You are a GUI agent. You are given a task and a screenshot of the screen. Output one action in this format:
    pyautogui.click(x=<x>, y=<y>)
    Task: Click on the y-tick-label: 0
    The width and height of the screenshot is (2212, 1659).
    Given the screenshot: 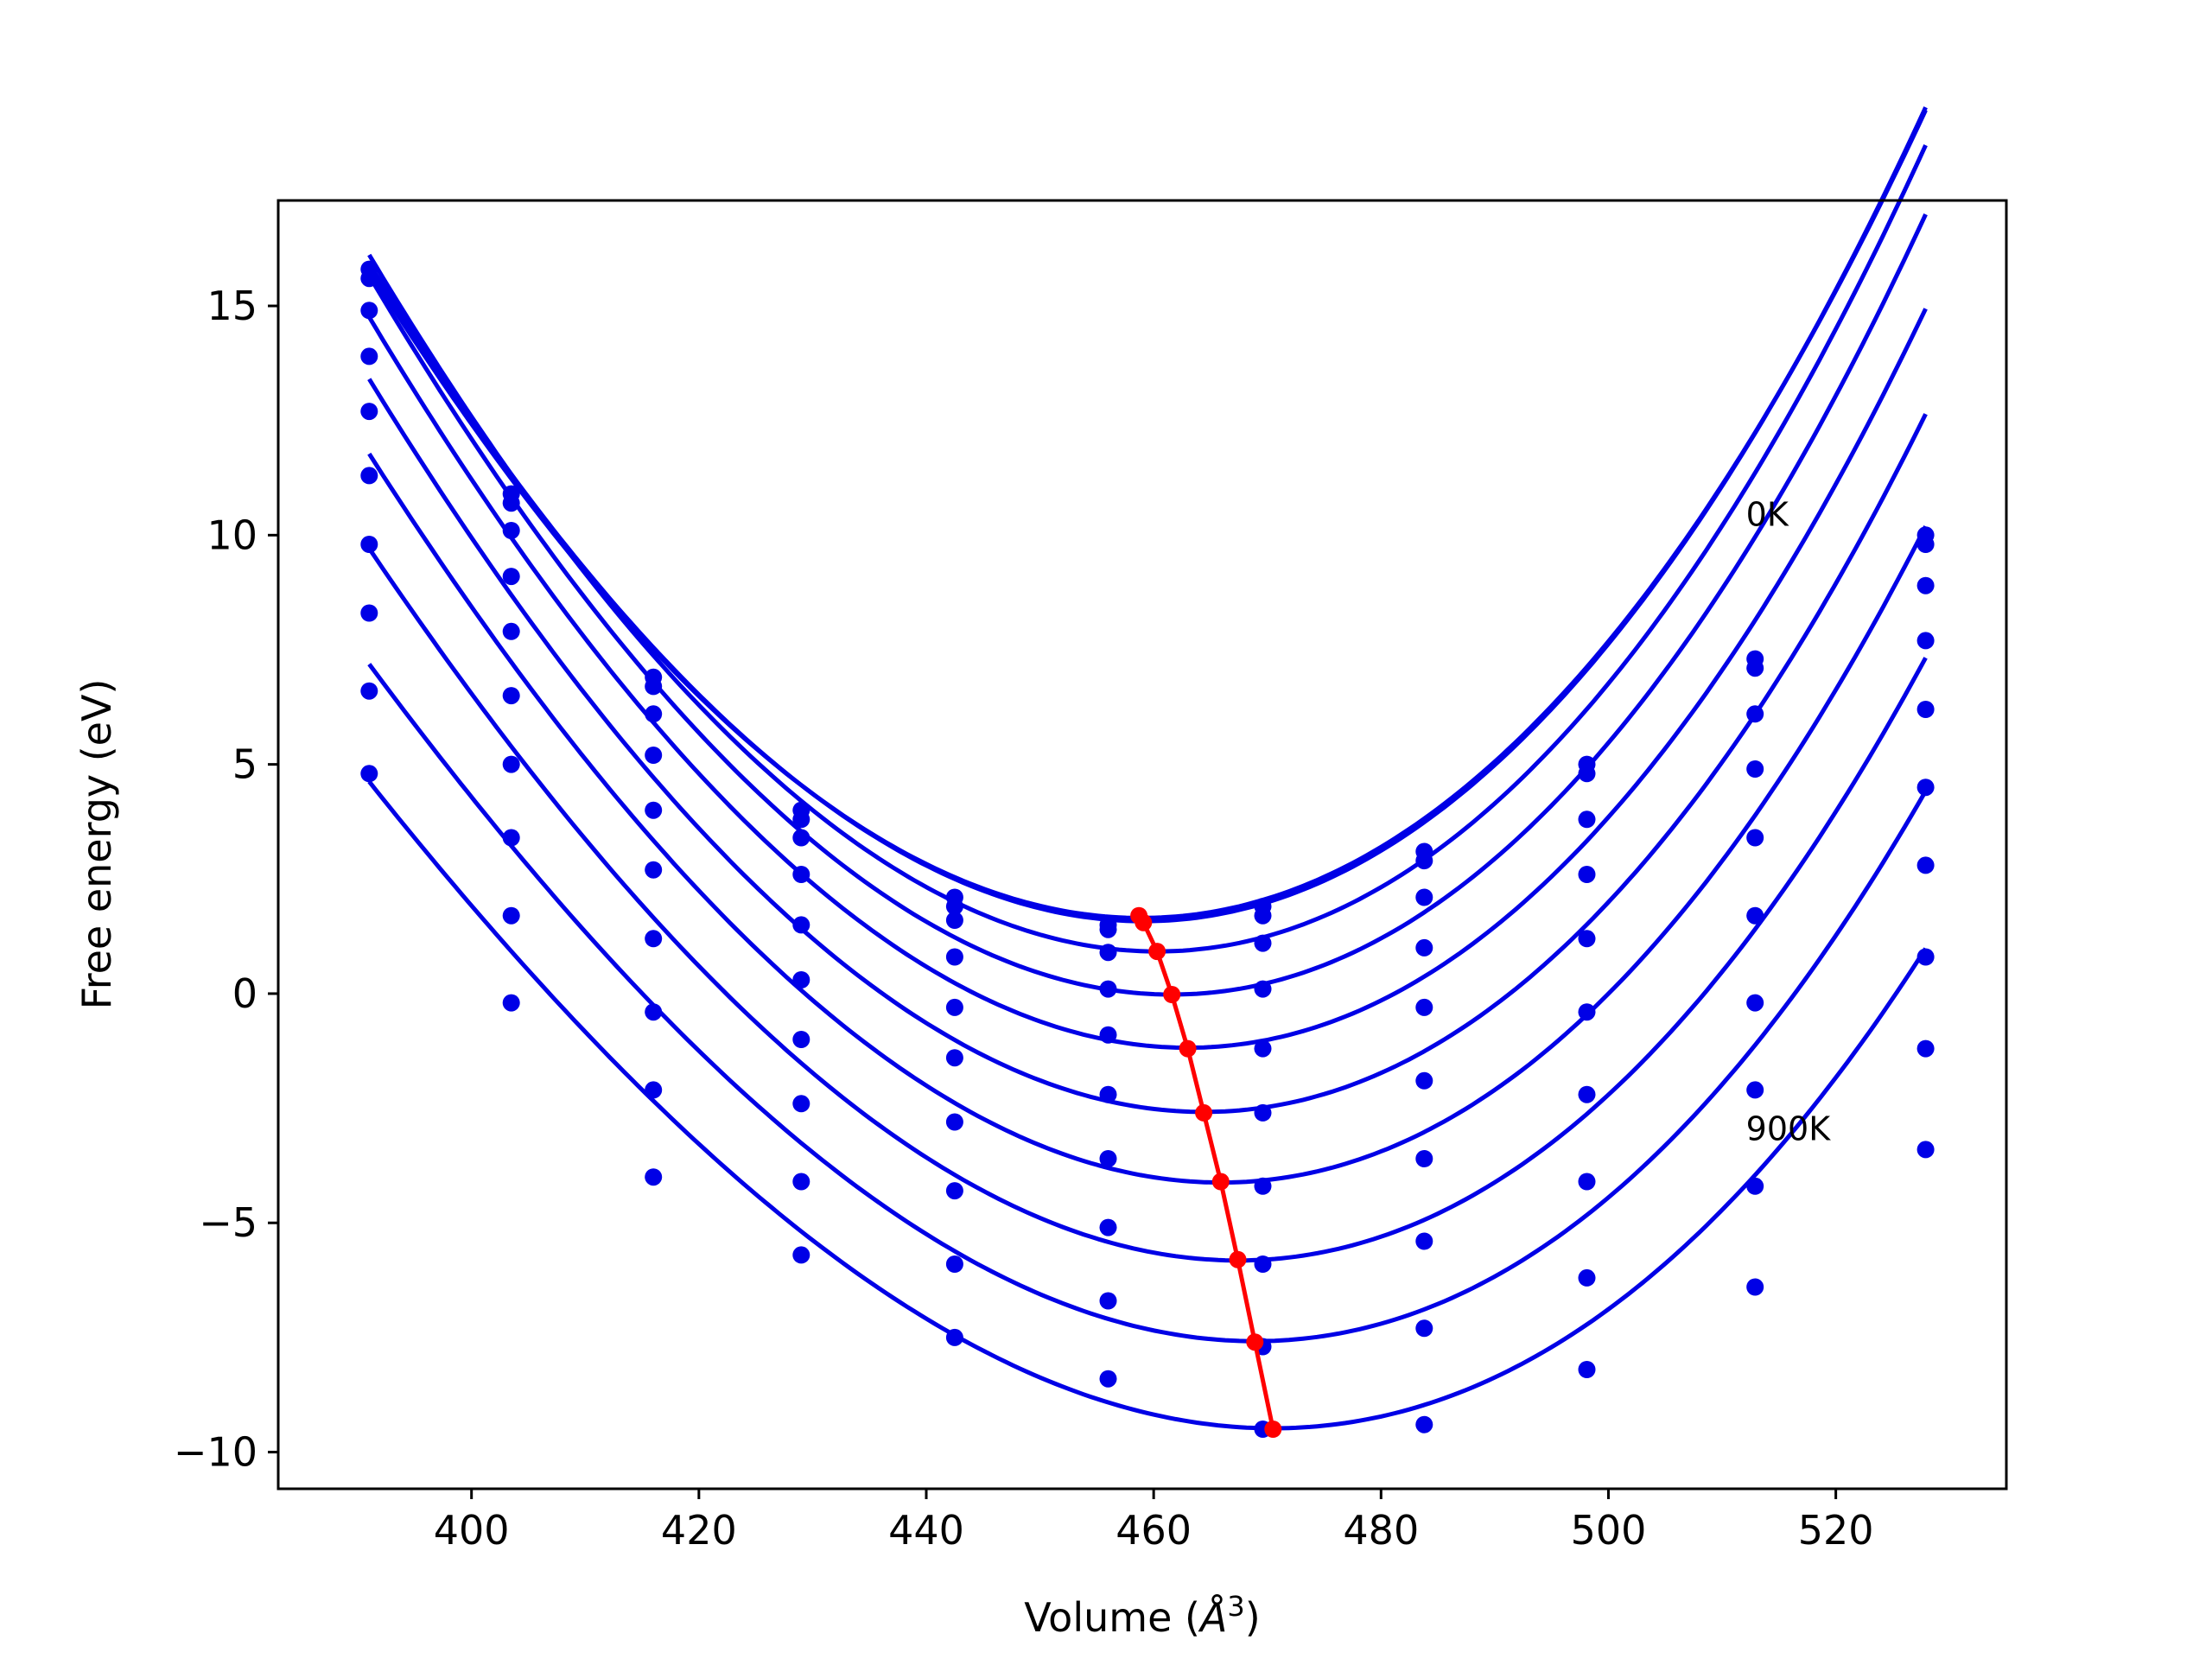 What is the action you would take?
    pyautogui.click(x=244, y=994)
    